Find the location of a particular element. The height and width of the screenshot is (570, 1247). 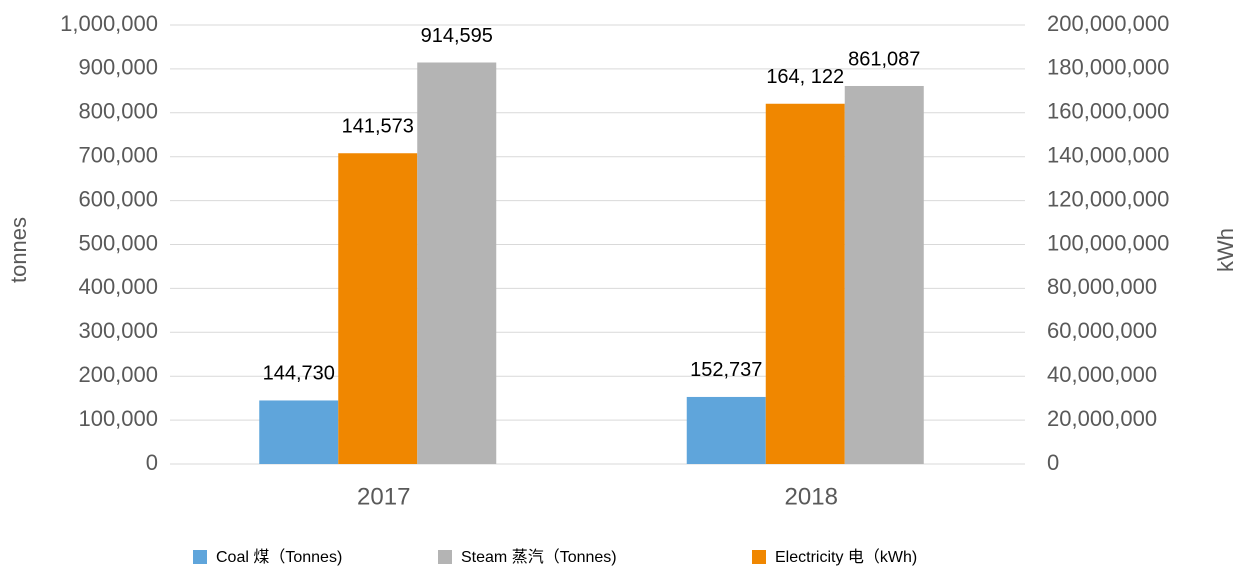

y-tick-label: 400,000 is located at coordinates (118, 286).